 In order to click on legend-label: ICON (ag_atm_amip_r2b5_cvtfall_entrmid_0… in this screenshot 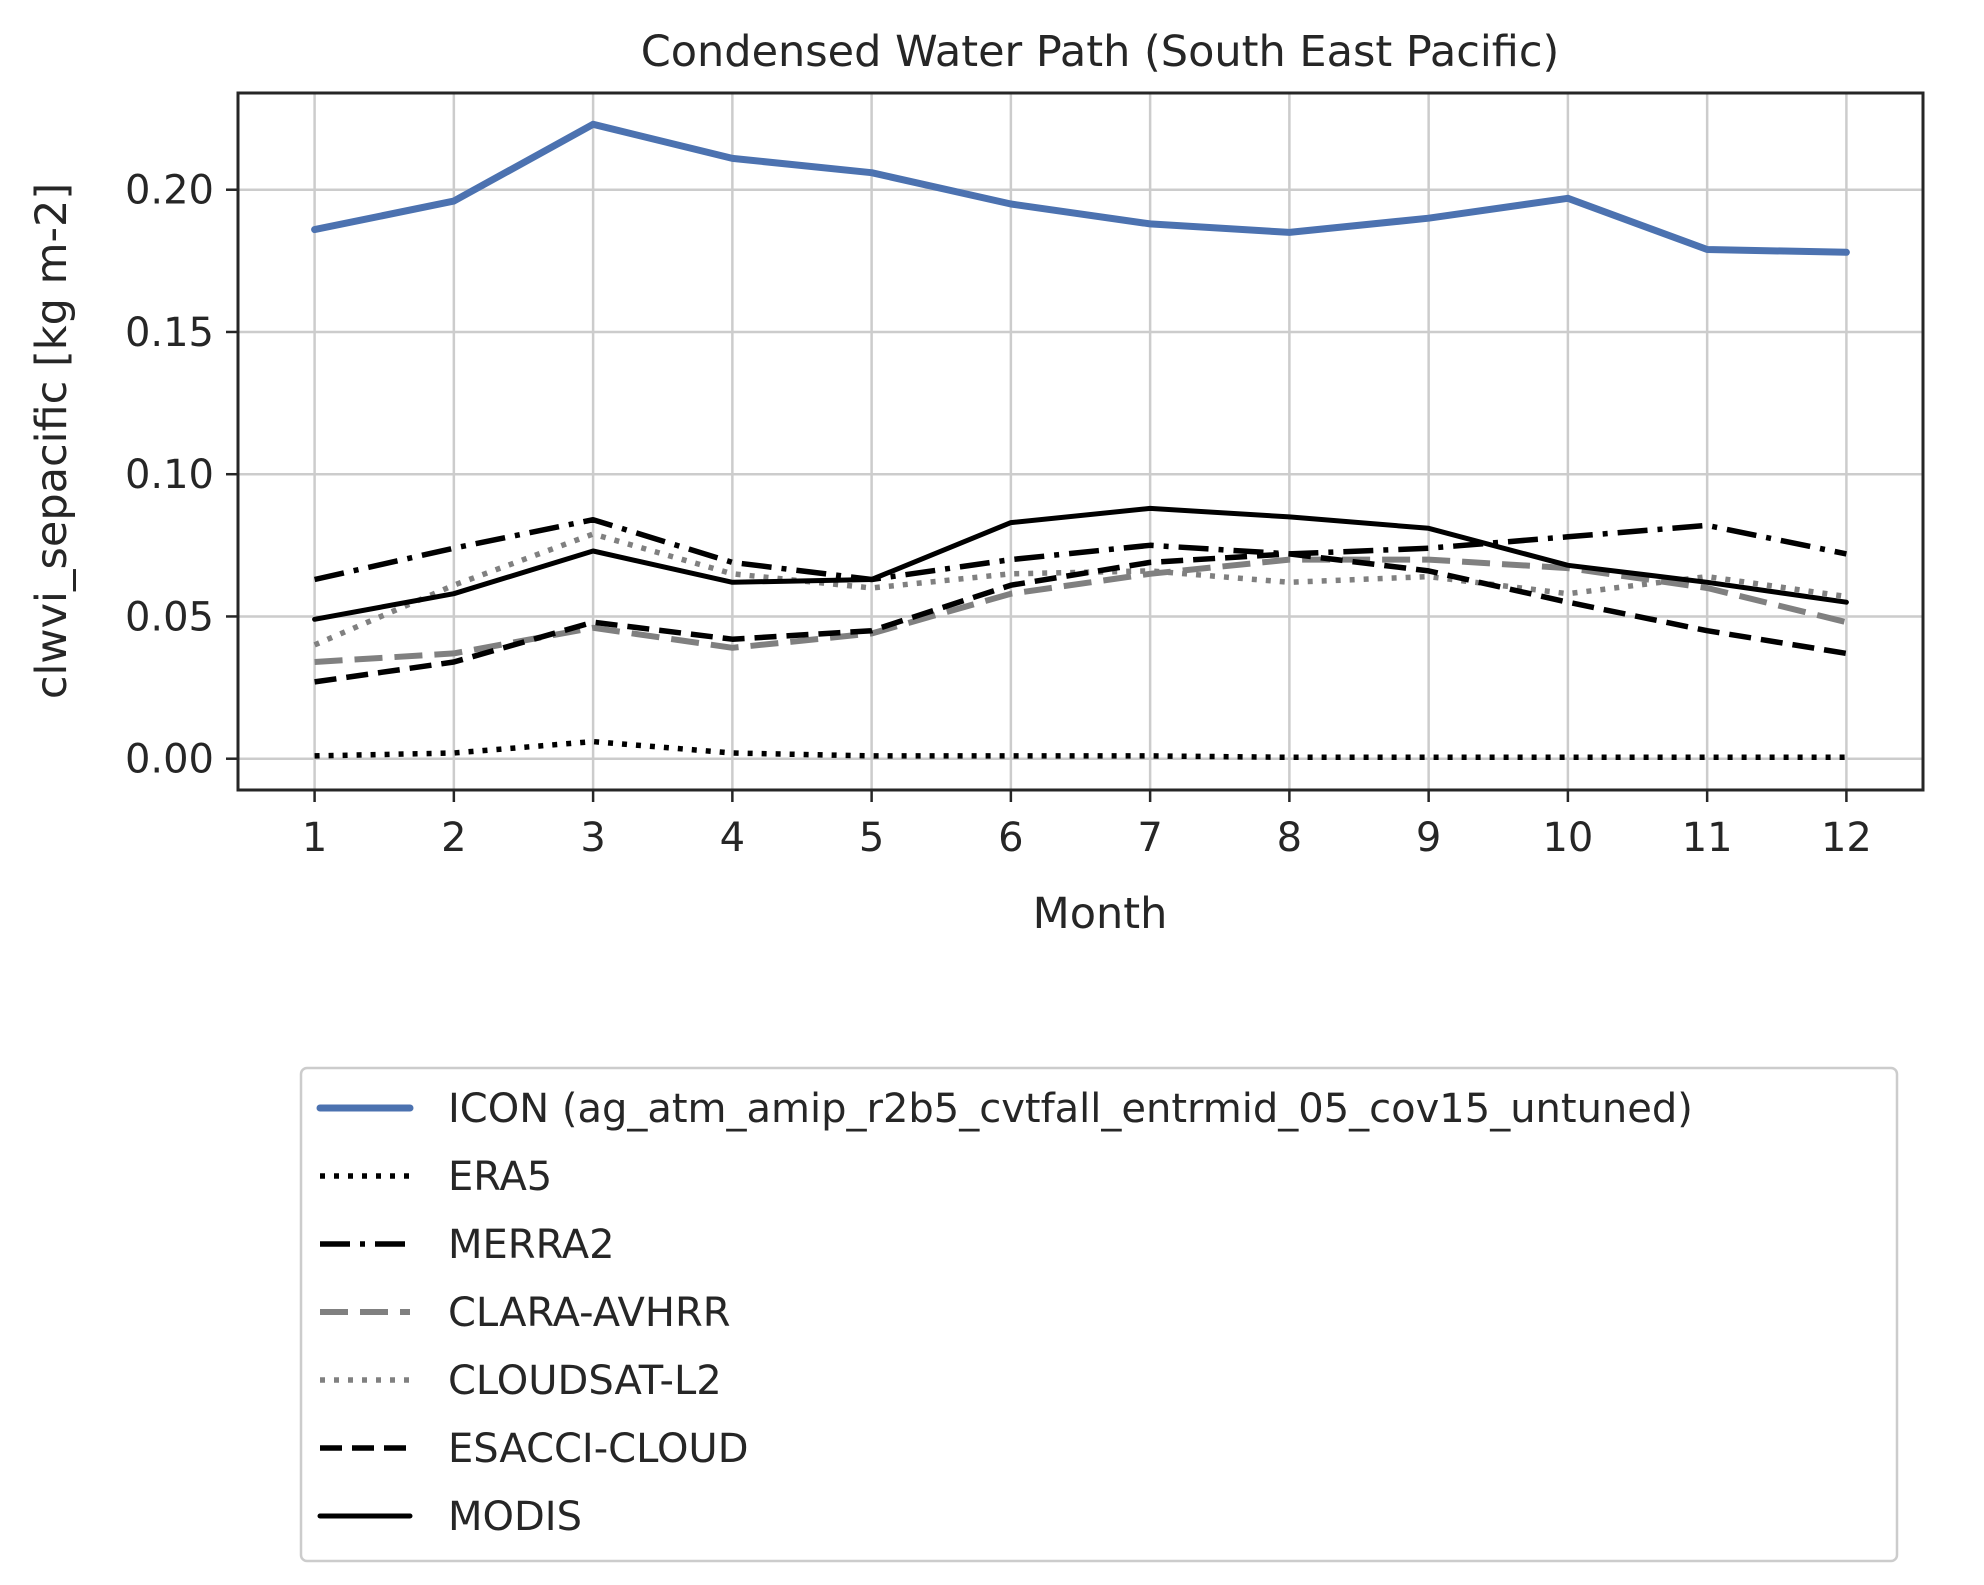, I will do `click(1070, 1109)`.